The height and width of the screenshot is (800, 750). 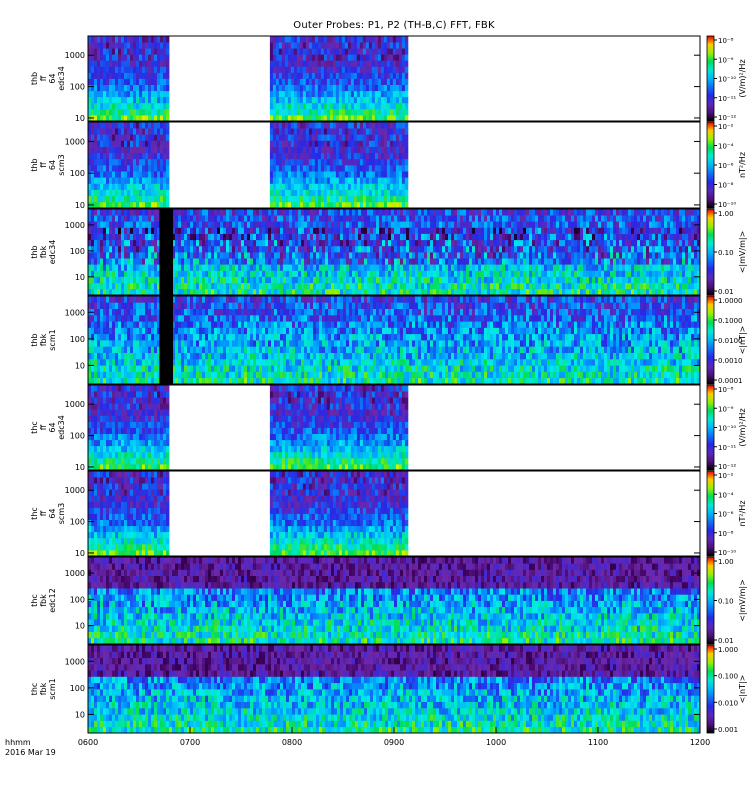 I want to click on y-tick-label: 1000, so click(x=75, y=141).